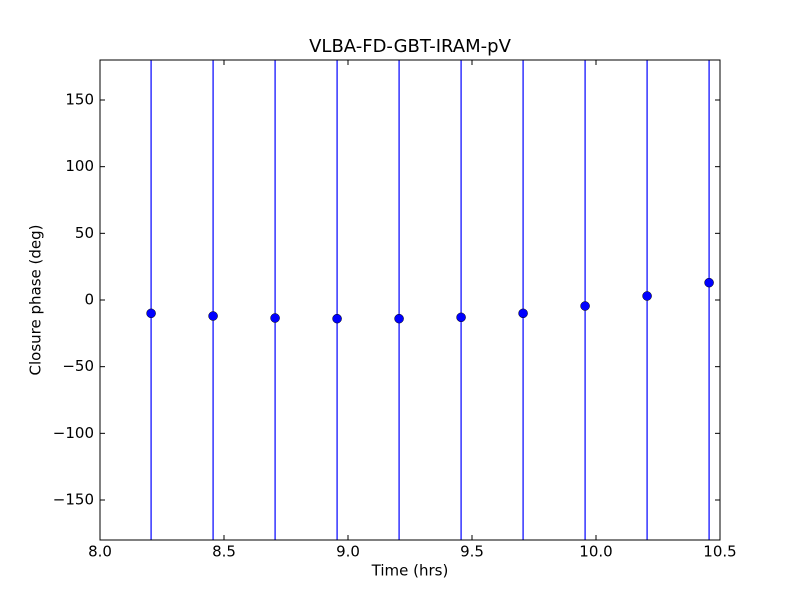 This screenshot has height=600, width=800. What do you see at coordinates (73, 500) in the screenshot?
I see `y-tick-label: −150` at bounding box center [73, 500].